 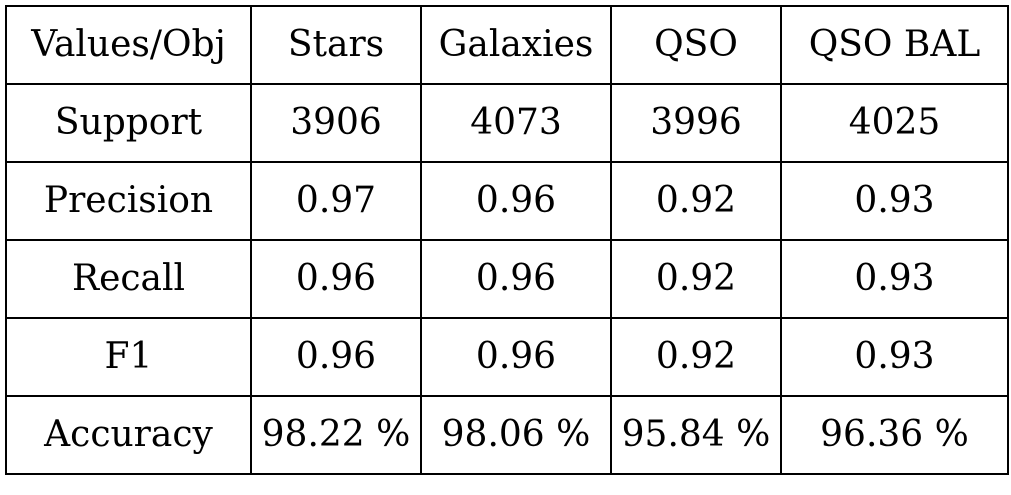 I want to click on table-cell: 4073, so click(x=516, y=123).